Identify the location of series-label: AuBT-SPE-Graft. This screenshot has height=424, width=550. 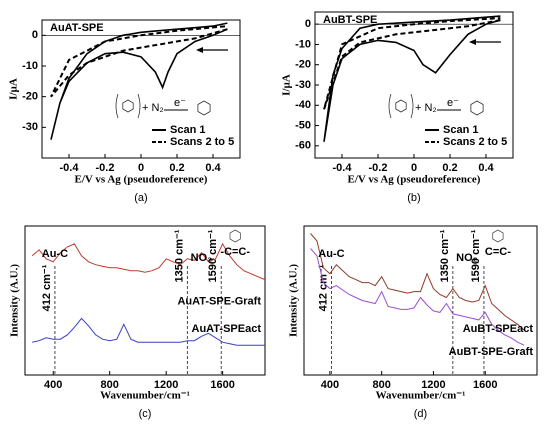
(491, 352).